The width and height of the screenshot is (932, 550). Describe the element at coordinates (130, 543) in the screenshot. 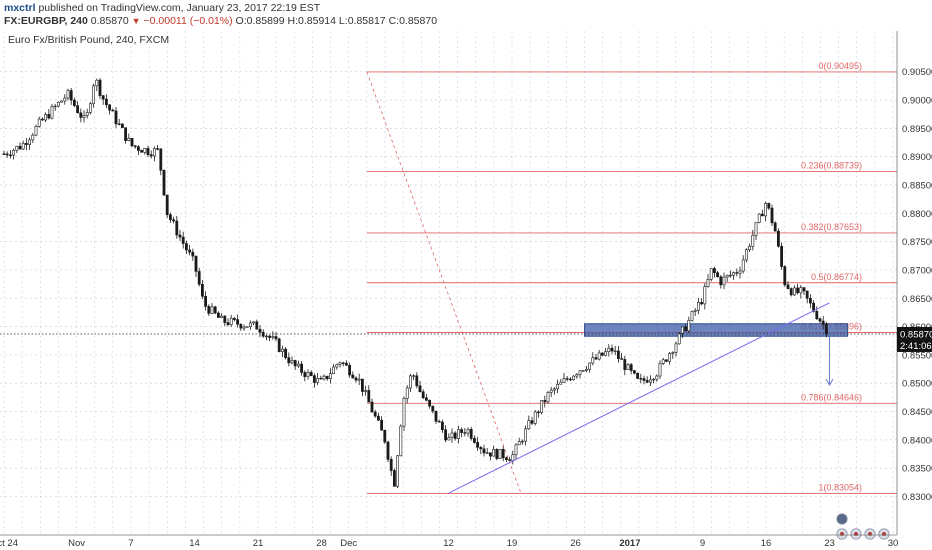

I see `time-tick-label: 7` at that location.